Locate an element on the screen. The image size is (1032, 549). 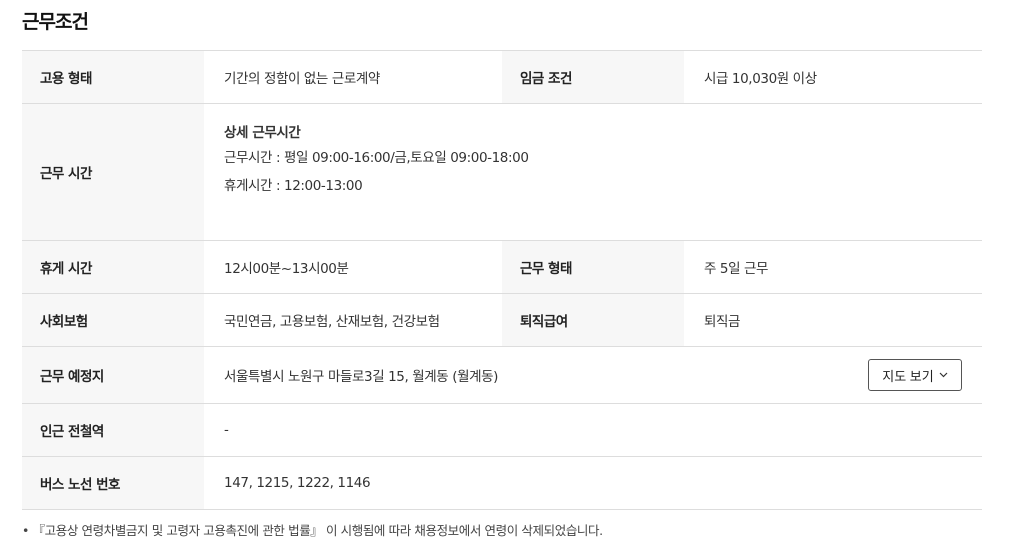
detail-line: 휴게시간 : 12:00-13:00 is located at coordinates (293, 186).